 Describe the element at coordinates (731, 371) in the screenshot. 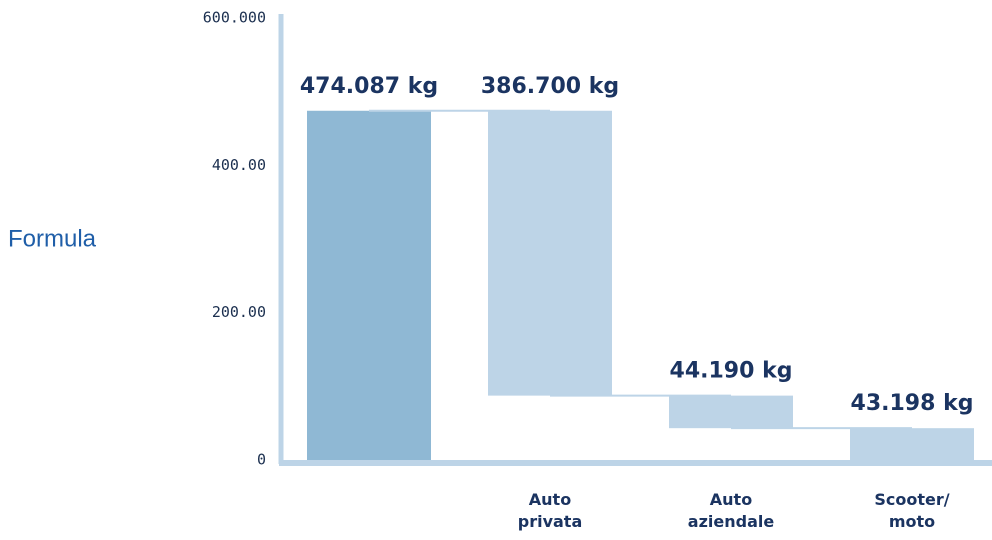

I see `value-label: 44.190 kg` at that location.